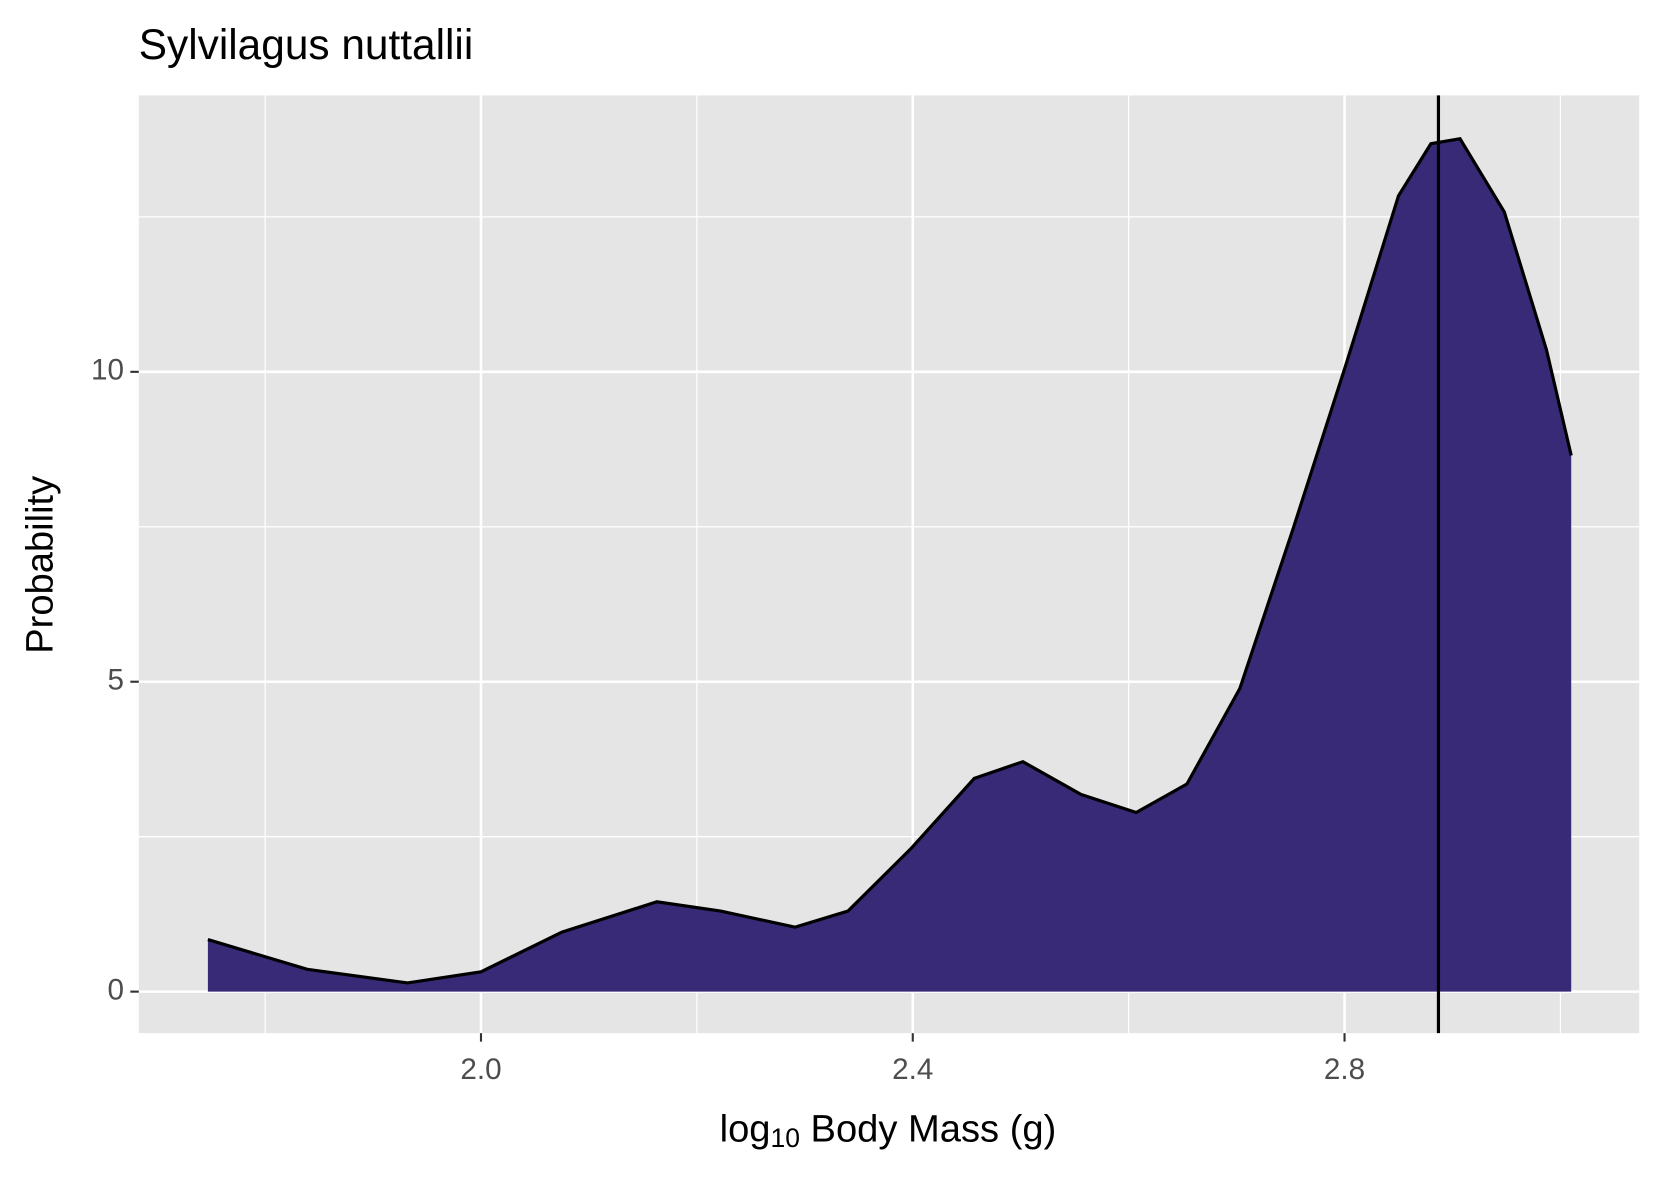 The height and width of the screenshot is (1181, 1653). I want to click on y-tick-label: 10, so click(107, 370).